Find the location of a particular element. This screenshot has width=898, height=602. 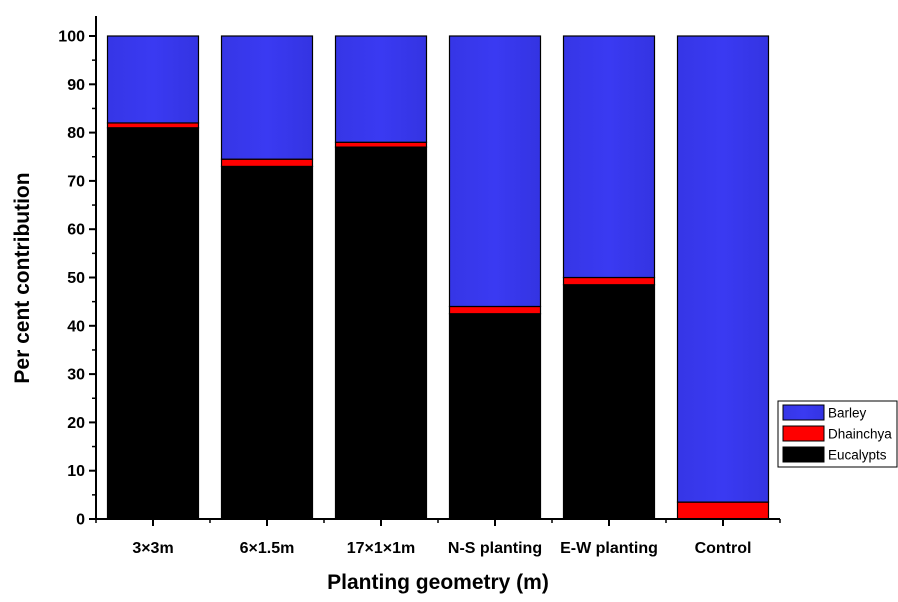

bar-barley-17-1-1m is located at coordinates (381, 89).